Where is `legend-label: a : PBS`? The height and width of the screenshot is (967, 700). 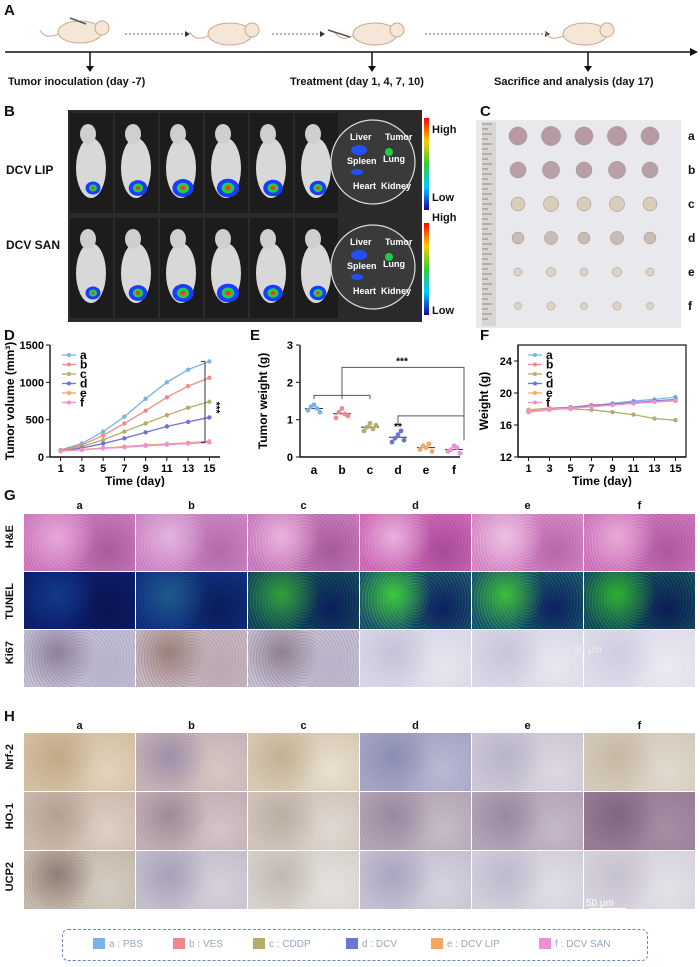
legend-label: a : PBS is located at coordinates (126, 944).